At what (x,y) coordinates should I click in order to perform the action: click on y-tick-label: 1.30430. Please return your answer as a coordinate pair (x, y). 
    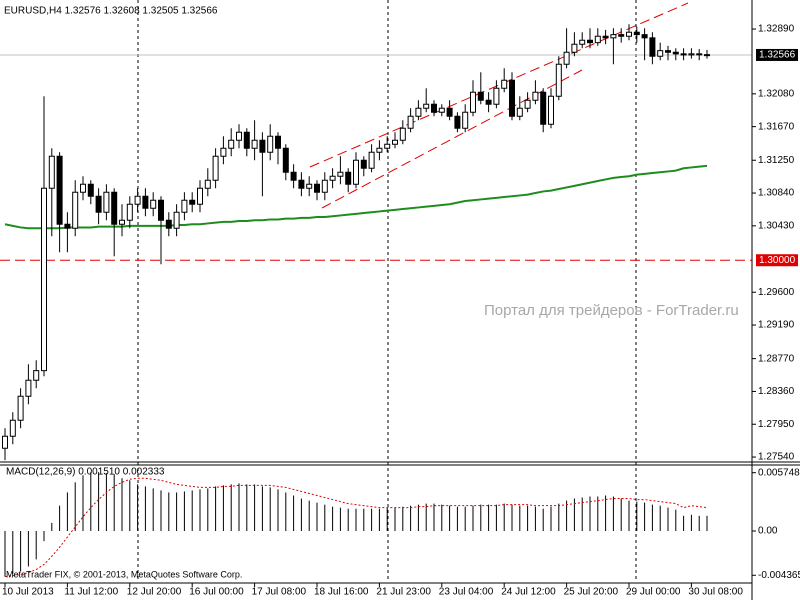
    Looking at the image, I should click on (776, 225).